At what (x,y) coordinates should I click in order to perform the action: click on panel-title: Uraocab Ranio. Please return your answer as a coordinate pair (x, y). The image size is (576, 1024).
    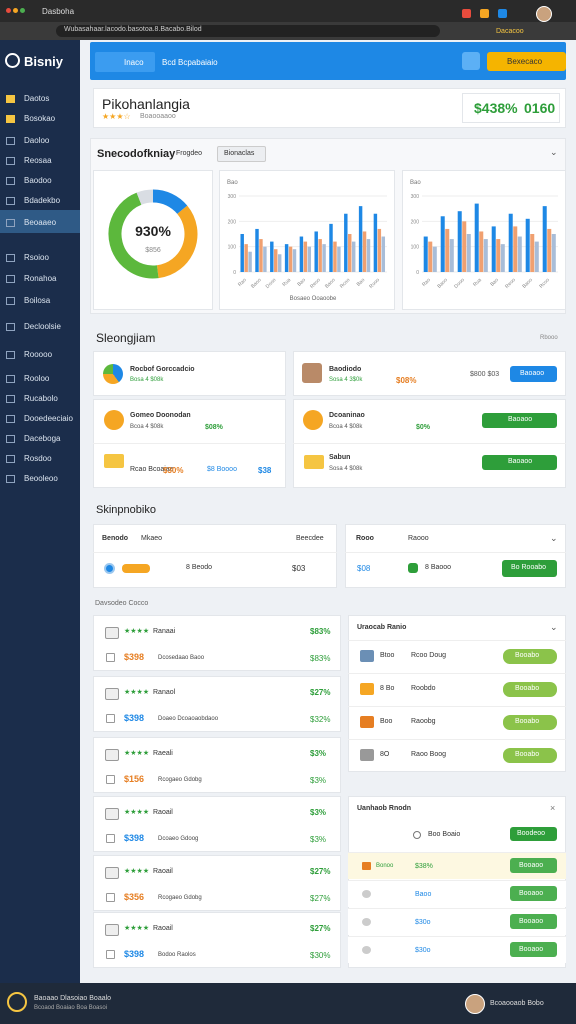
    Looking at the image, I should click on (382, 627).